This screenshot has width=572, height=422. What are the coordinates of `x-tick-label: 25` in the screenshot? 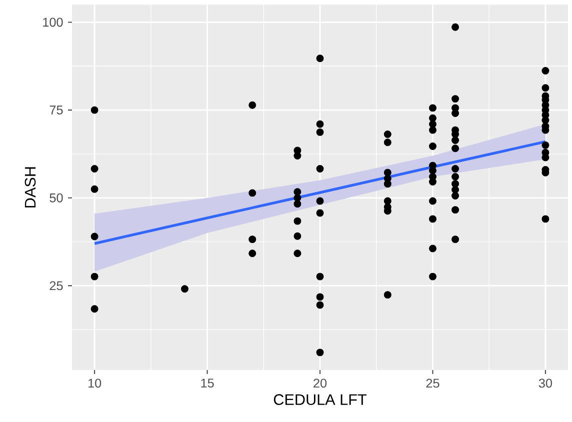 It's located at (433, 383).